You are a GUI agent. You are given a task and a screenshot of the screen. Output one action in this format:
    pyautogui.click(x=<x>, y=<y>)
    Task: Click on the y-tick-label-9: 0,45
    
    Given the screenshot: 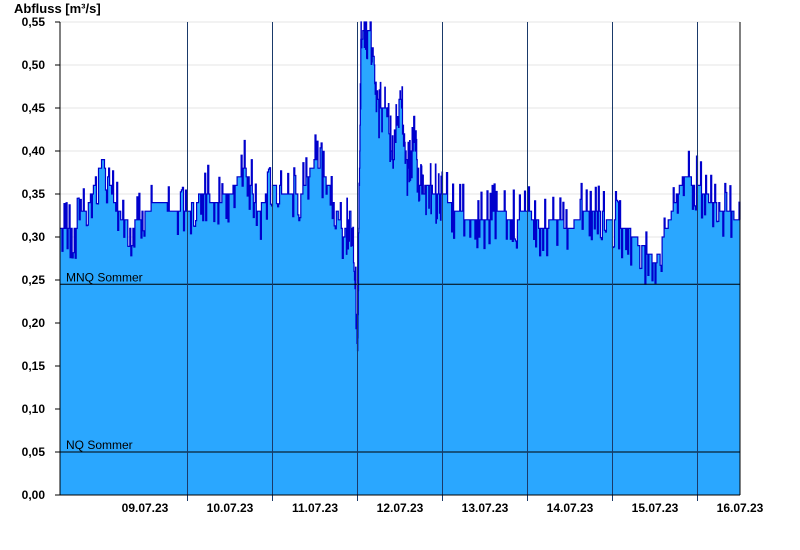 What is the action you would take?
    pyautogui.click(x=34, y=108)
    